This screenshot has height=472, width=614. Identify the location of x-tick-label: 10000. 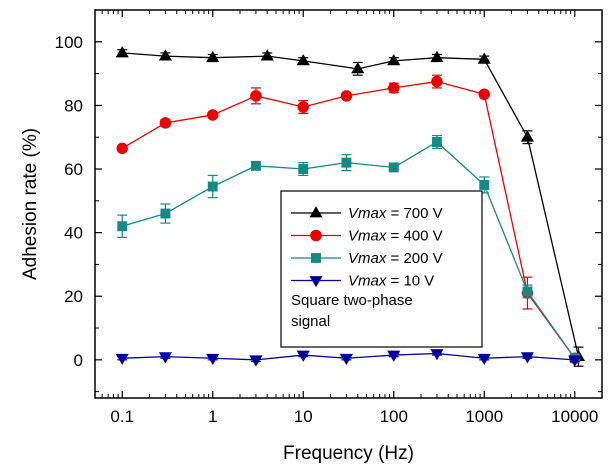
(574, 416).